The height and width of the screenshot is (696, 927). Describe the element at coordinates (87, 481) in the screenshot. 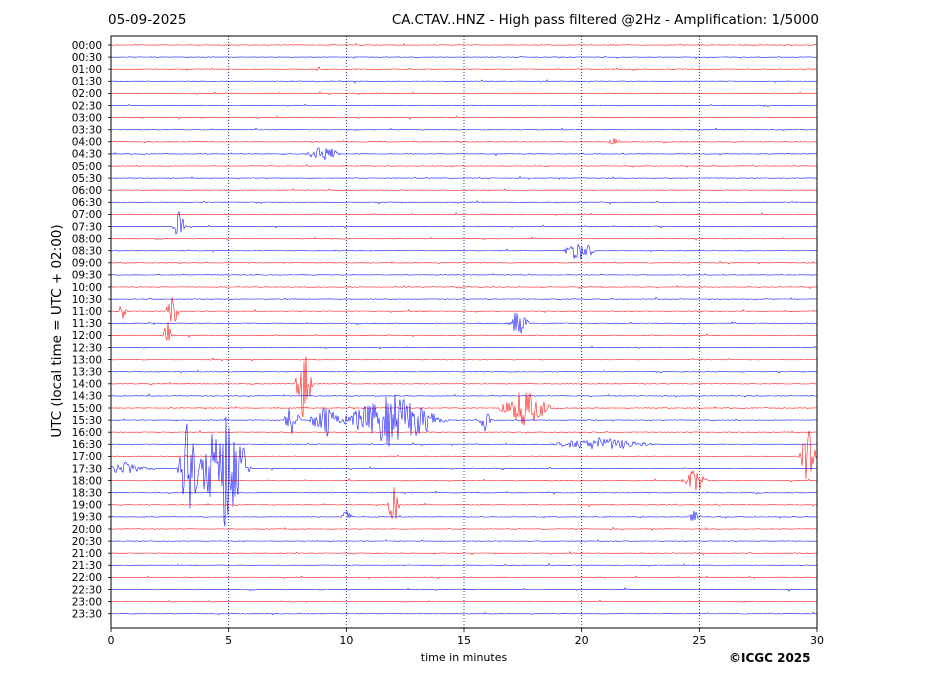

I see `y-tick-label: 18:00` at that location.